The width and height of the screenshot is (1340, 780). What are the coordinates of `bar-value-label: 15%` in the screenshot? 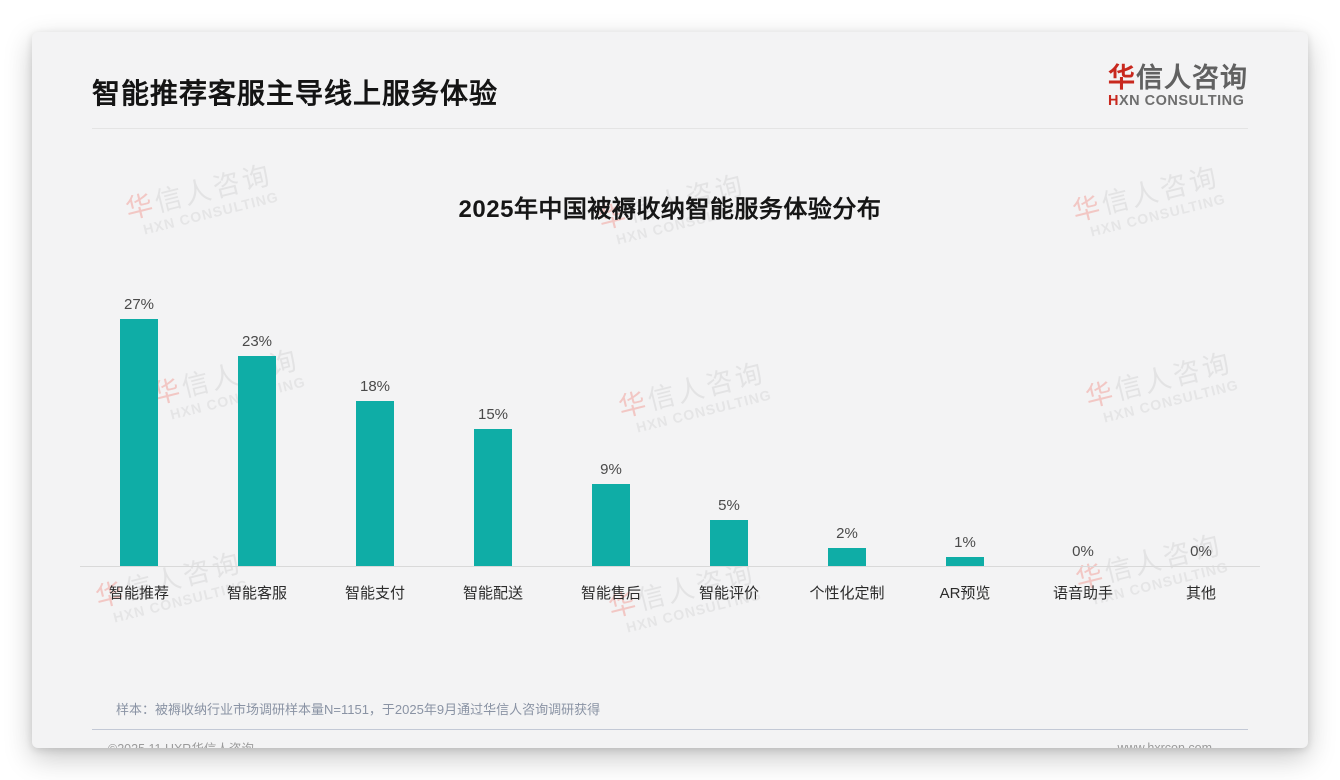 It's located at (493, 414).